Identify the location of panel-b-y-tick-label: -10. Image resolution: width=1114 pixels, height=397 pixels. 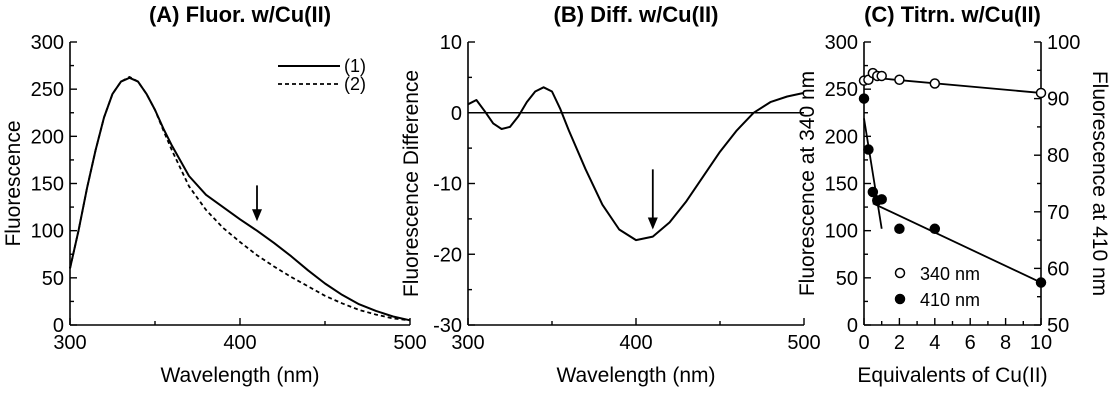
(447, 185).